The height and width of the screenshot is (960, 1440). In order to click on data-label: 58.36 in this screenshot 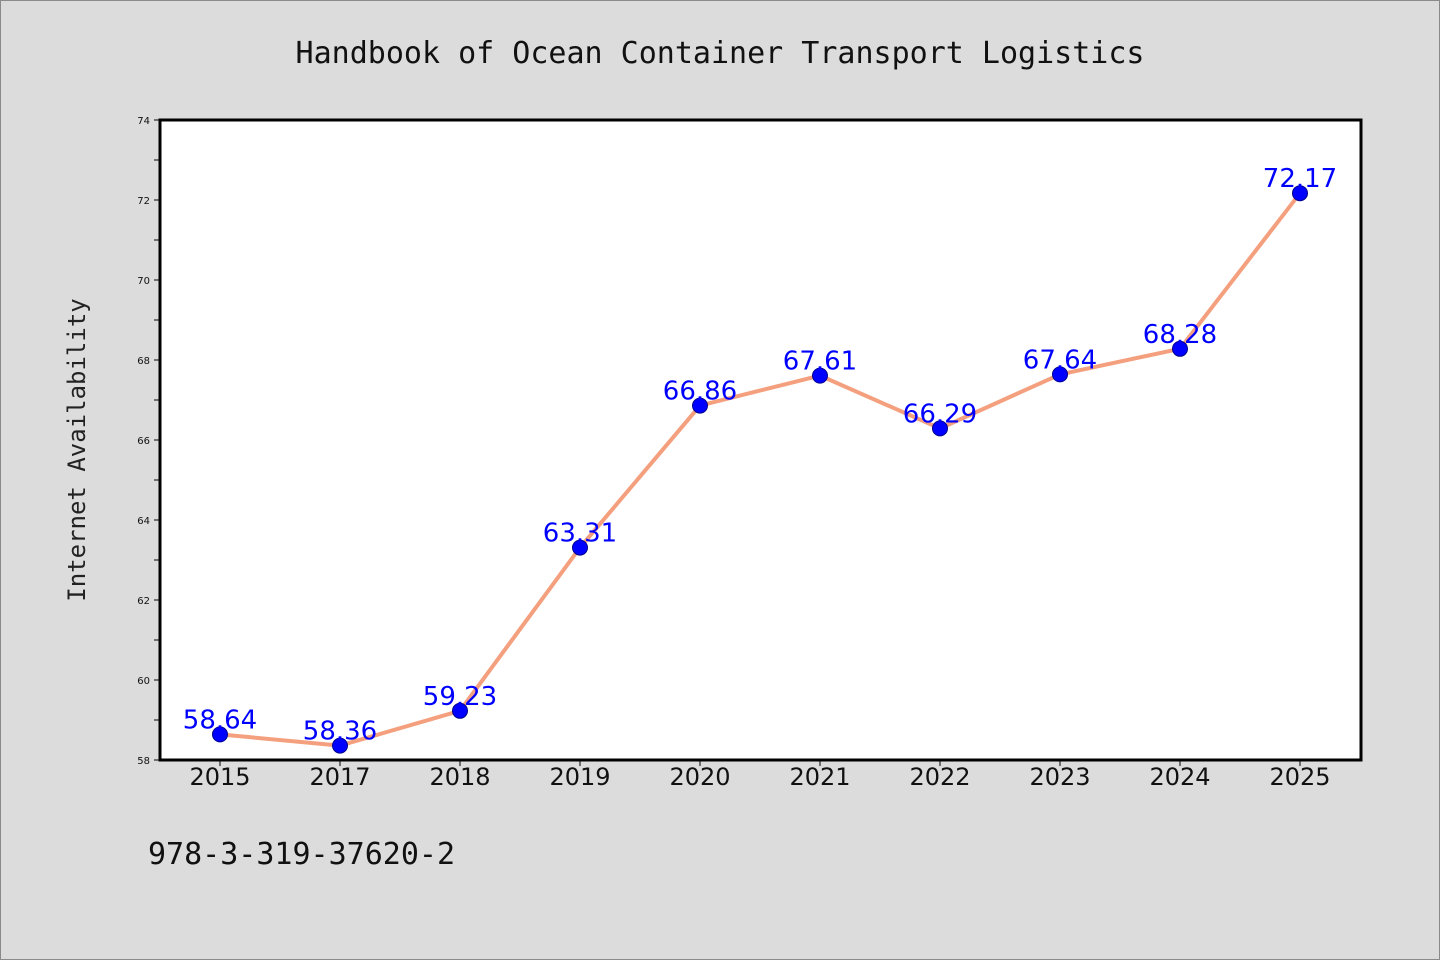, I will do `click(340, 732)`.